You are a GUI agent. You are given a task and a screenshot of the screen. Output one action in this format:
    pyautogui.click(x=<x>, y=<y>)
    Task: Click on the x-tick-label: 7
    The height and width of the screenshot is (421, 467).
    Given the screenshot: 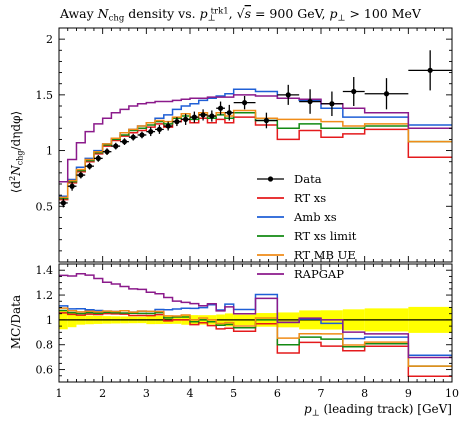 What is the action you would take?
    pyautogui.click(x=321, y=393)
    